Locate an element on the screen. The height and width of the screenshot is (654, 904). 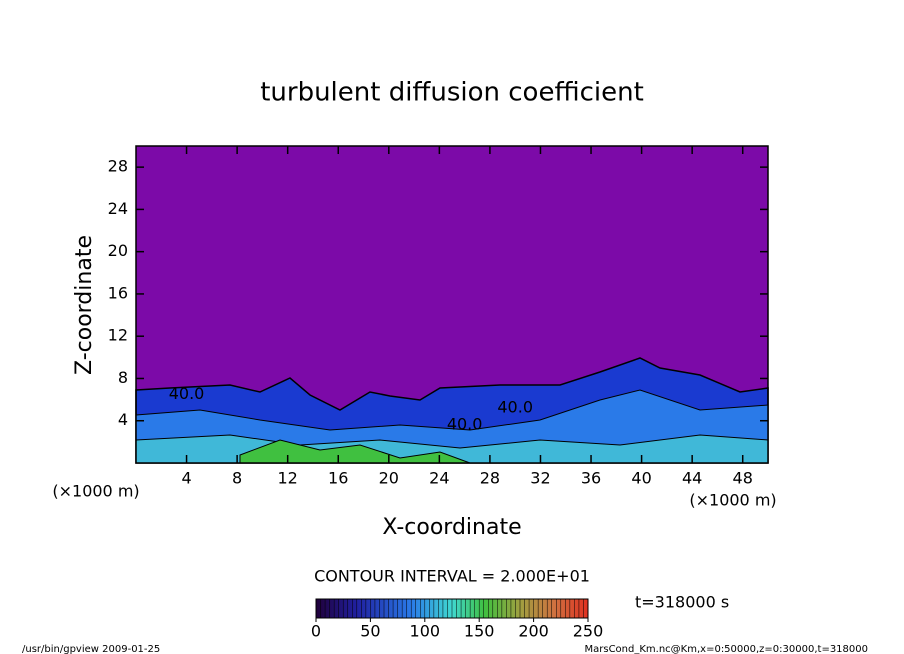
x-tick-label: 28 is located at coordinates (490, 478).